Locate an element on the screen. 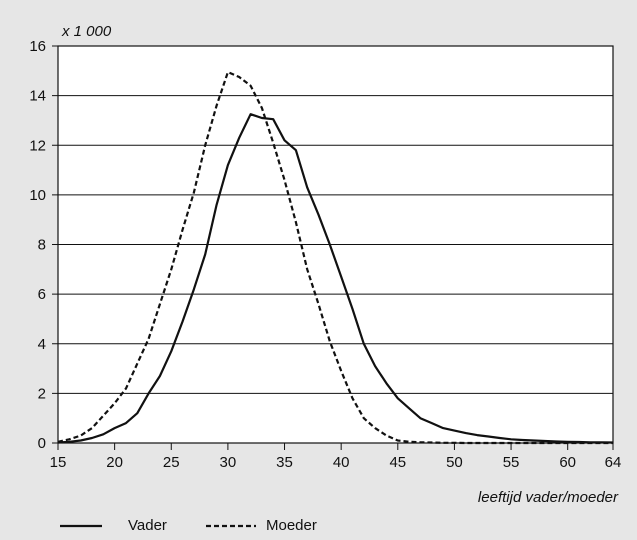 This screenshot has height=540, width=637. y-tick-label-6: 6 is located at coordinates (42, 294).